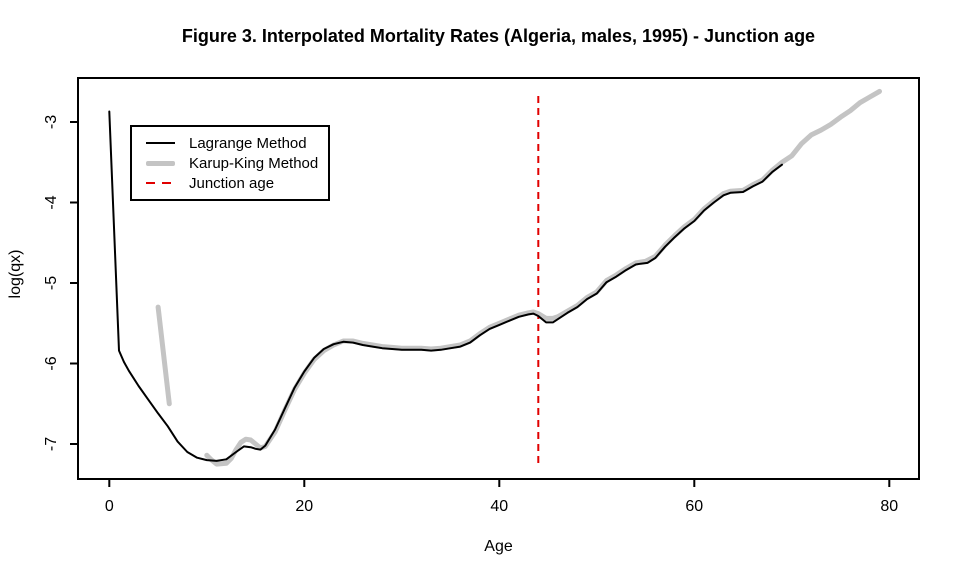 The image size is (960, 576). I want to click on y-axis-label: log(qx), so click(15, 274).